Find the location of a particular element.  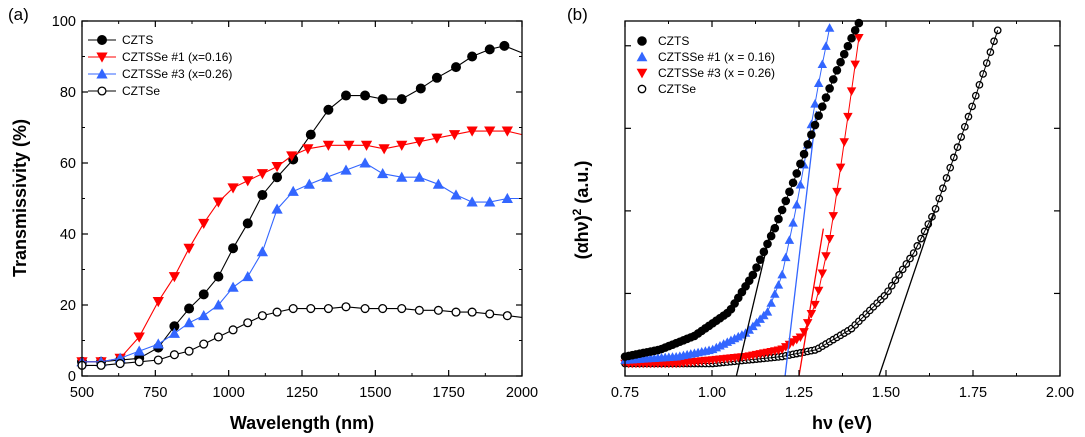

legend-entry-cztsse-1-x-0-16: CZTSSe #1 (x = 0.16) is located at coordinates (705, 57).